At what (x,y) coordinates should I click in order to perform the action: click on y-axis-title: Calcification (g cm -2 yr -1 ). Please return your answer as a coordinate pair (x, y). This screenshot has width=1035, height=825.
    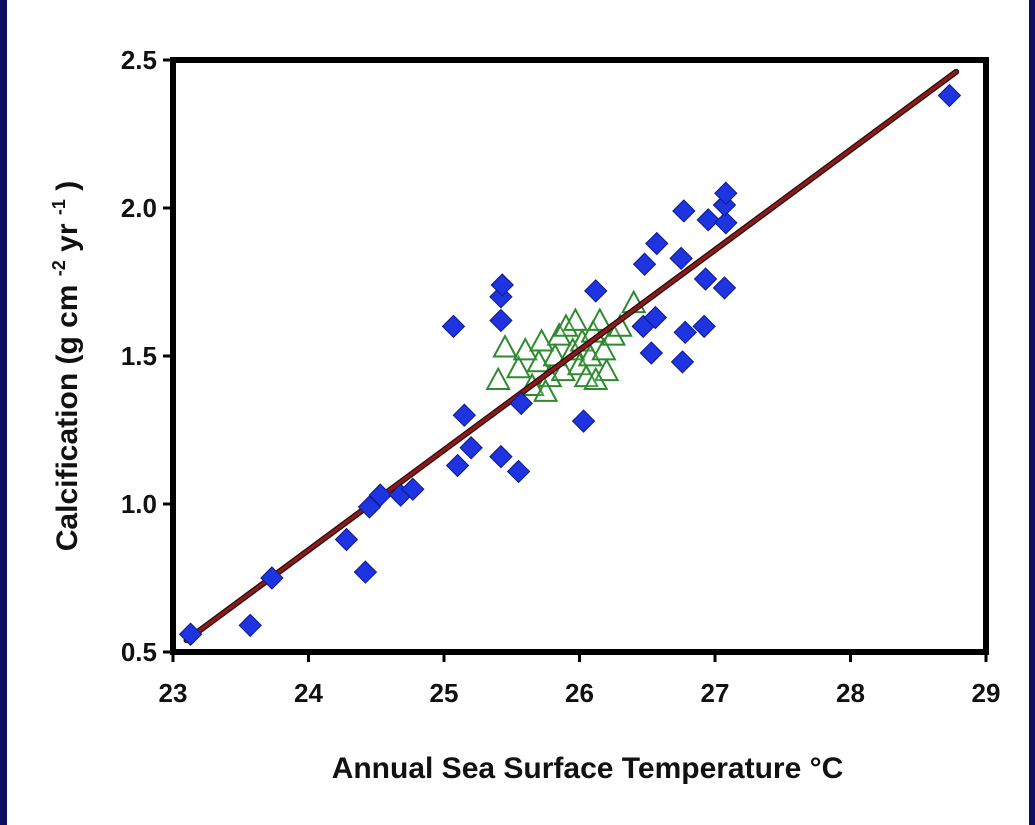
    Looking at the image, I should click on (61, 366).